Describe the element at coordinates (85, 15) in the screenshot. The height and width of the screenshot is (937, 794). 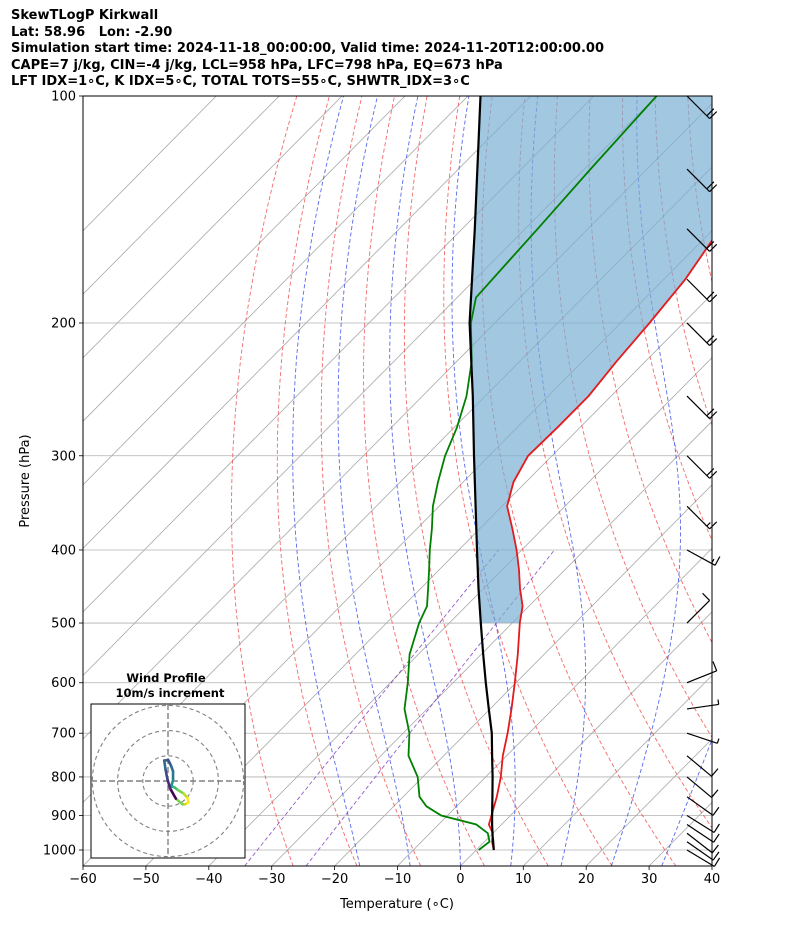
I see `chart-title: SkewTLogP Kirkwall` at that location.